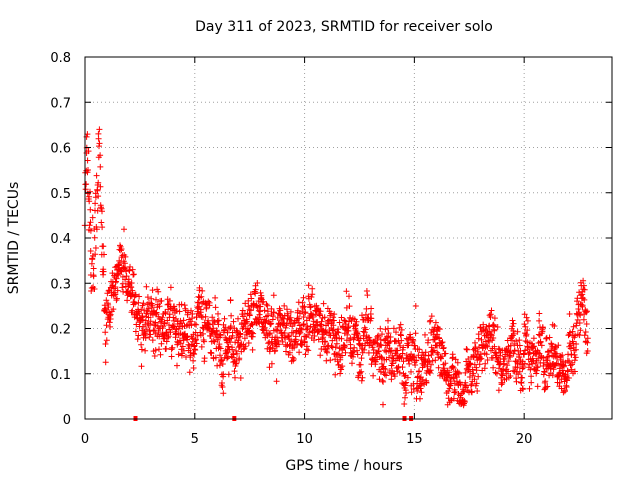 This screenshot has width=640, height=480. I want to click on y-tick-label: 0.3, so click(60, 284).